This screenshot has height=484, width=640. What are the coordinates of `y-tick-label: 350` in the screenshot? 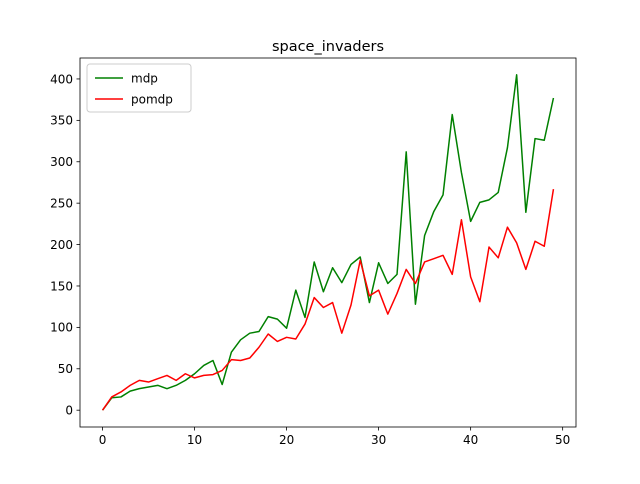 It's located at (61, 121).